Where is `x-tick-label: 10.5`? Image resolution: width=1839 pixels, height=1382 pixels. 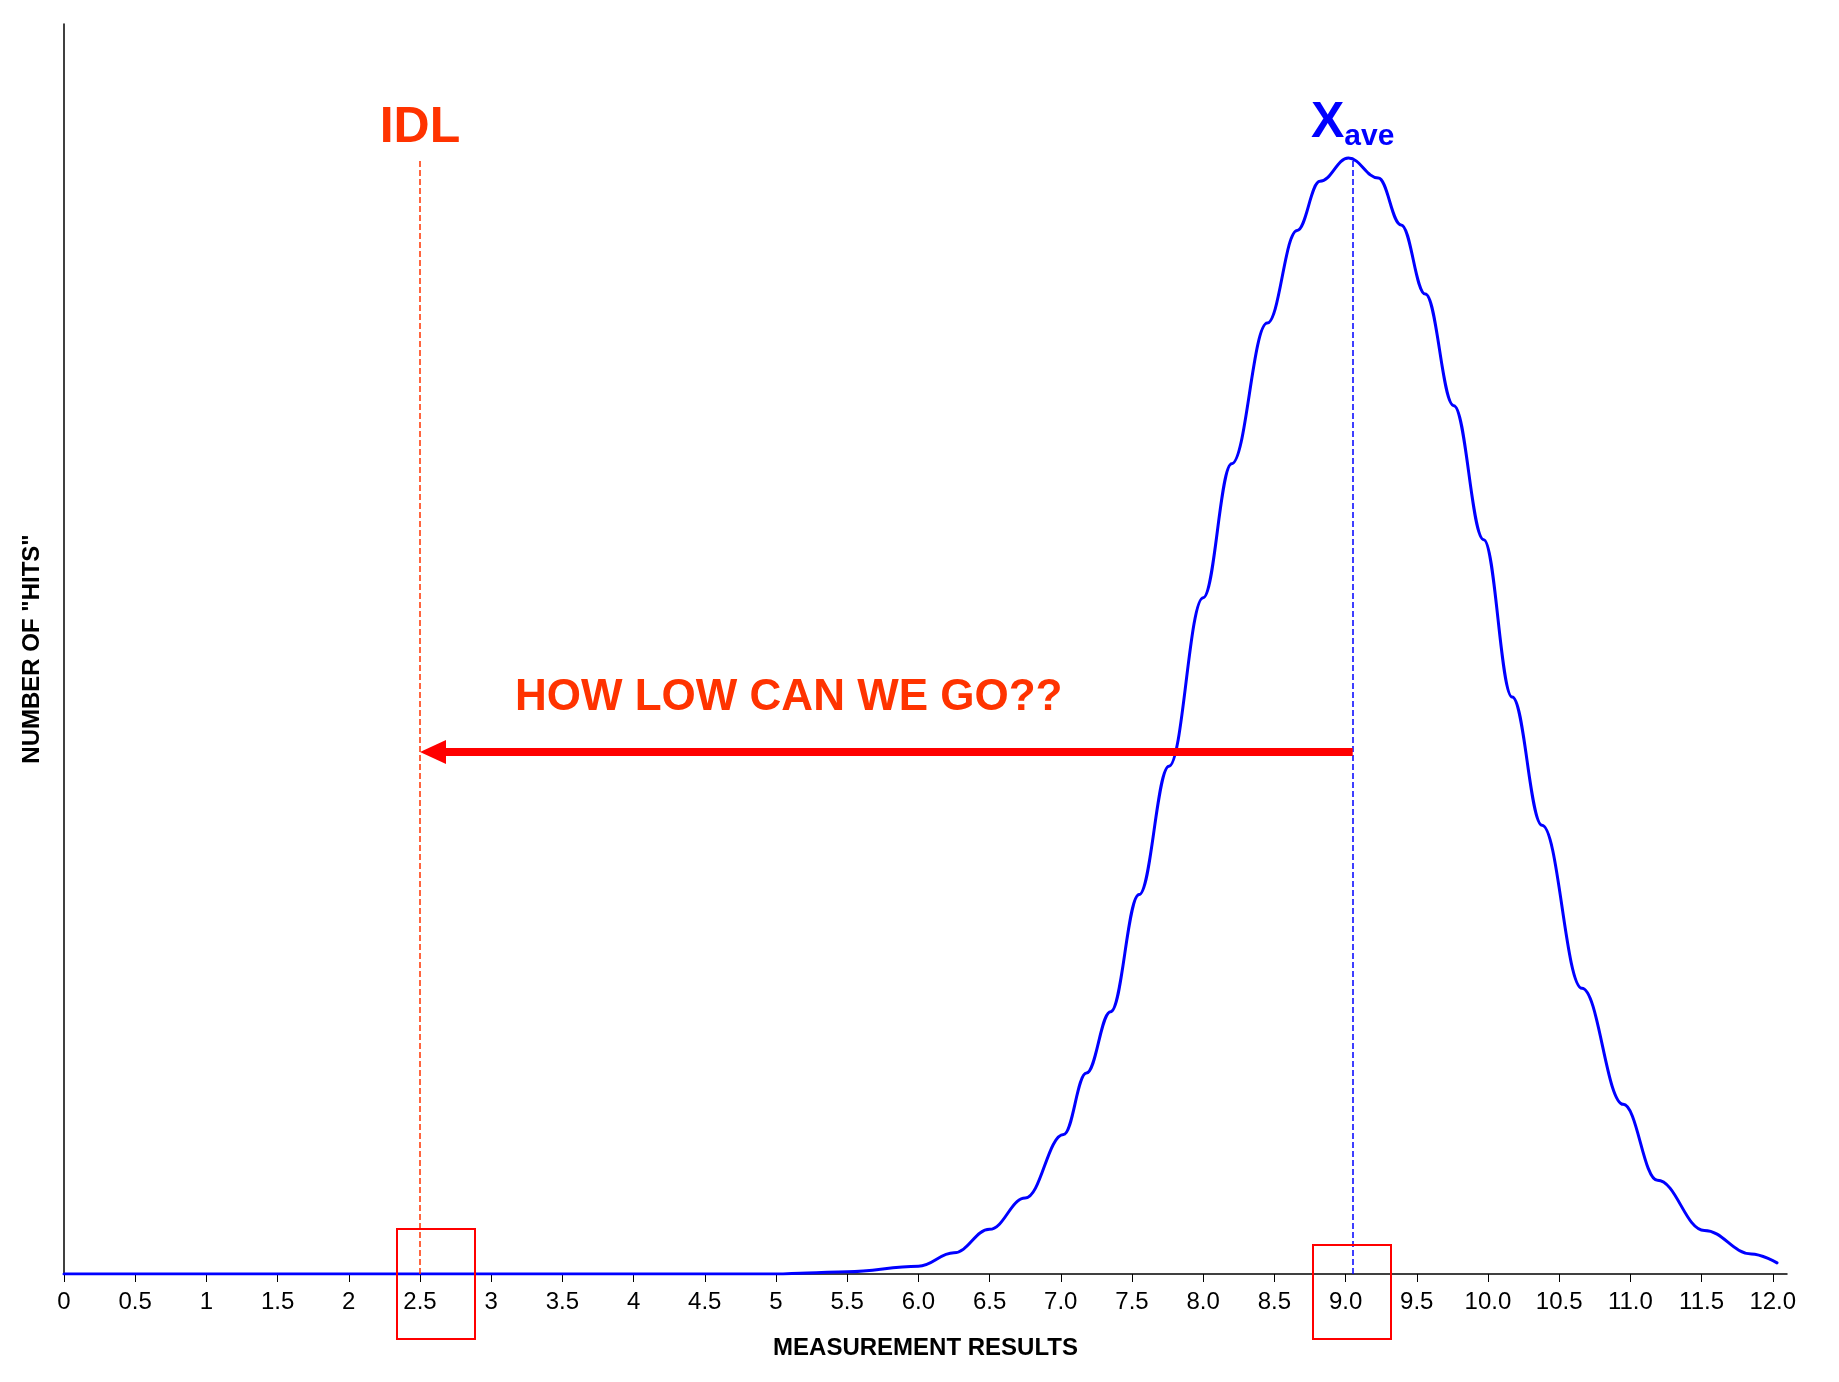
x-tick-label: 10.5 is located at coordinates (1559, 1300).